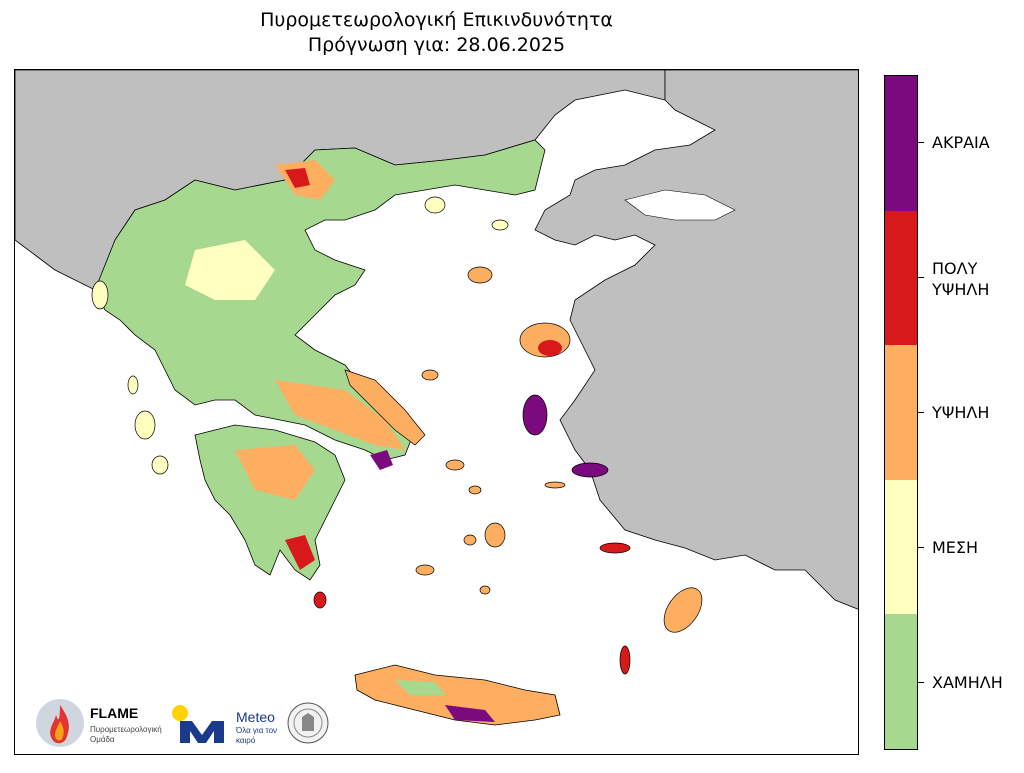 This screenshot has height=773, width=1024. I want to click on santorini, so click(485, 590).